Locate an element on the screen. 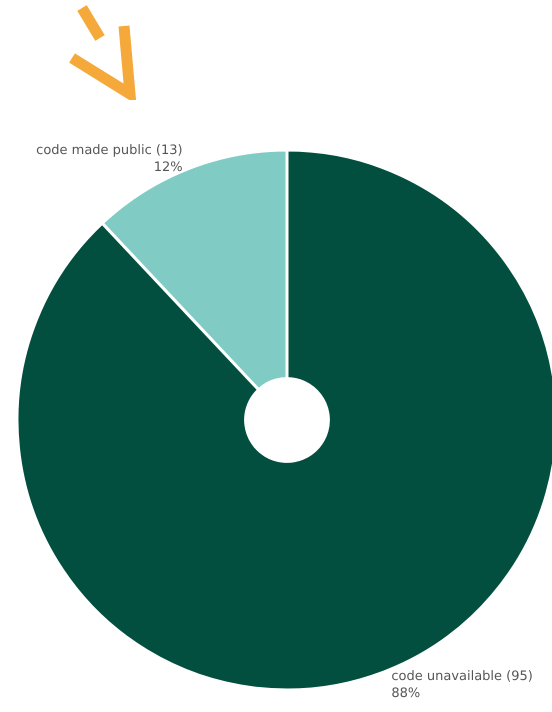 Image resolution: width=552 pixels, height=712 pixels. slice-label: code unavailable (95) is located at coordinates (462, 676).